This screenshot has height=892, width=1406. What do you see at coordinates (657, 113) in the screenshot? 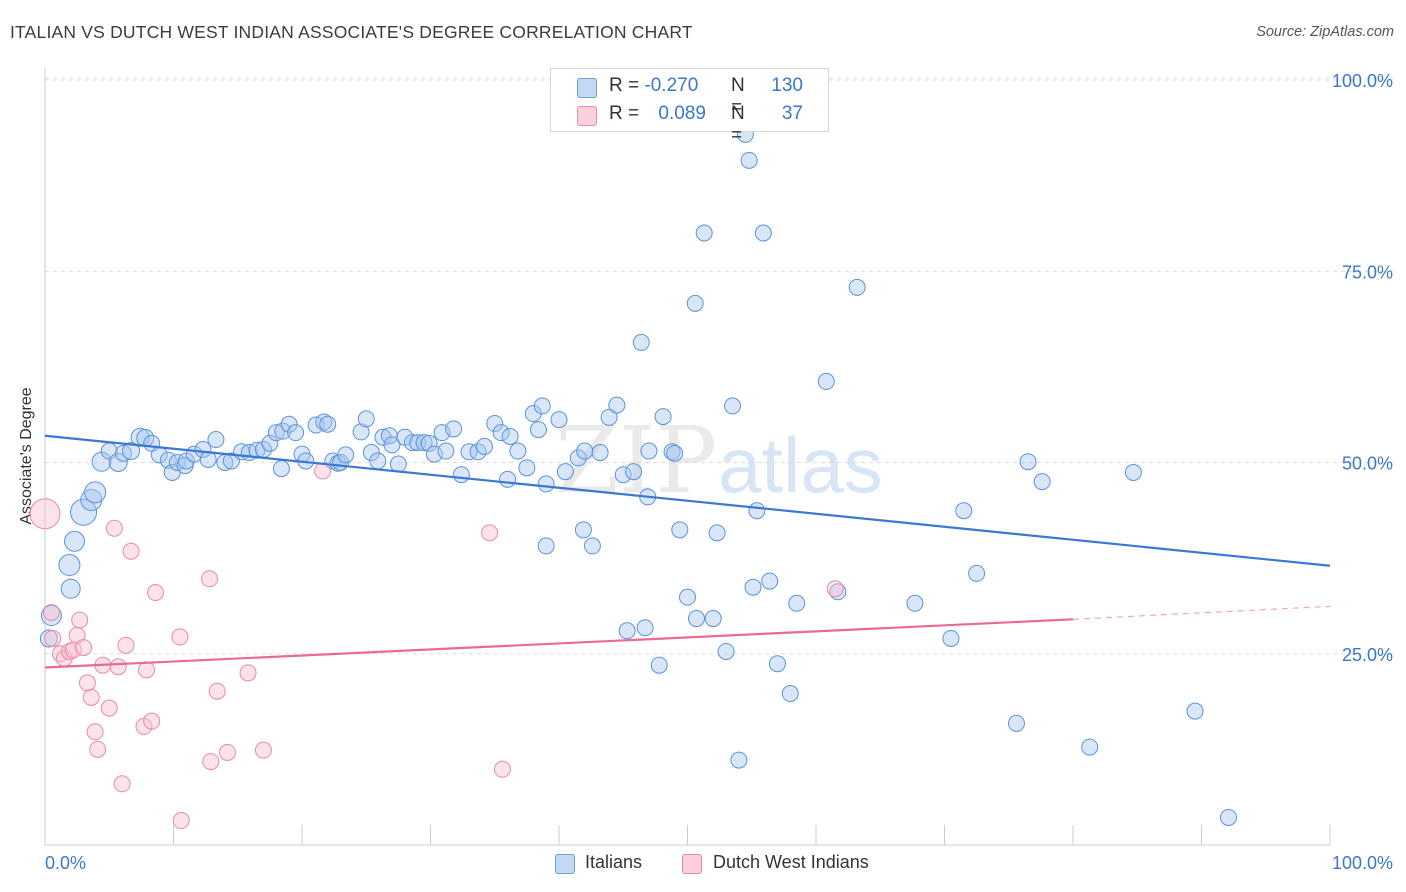
I see `legend-r-label: R = 0.089` at bounding box center [657, 113].